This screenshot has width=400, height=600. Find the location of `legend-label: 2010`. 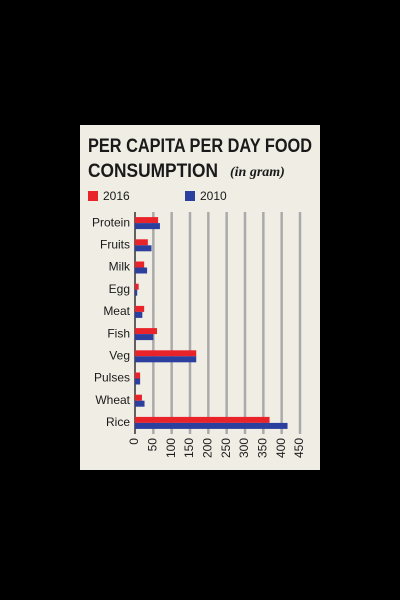

legend-label: 2010 is located at coordinates (213, 196).